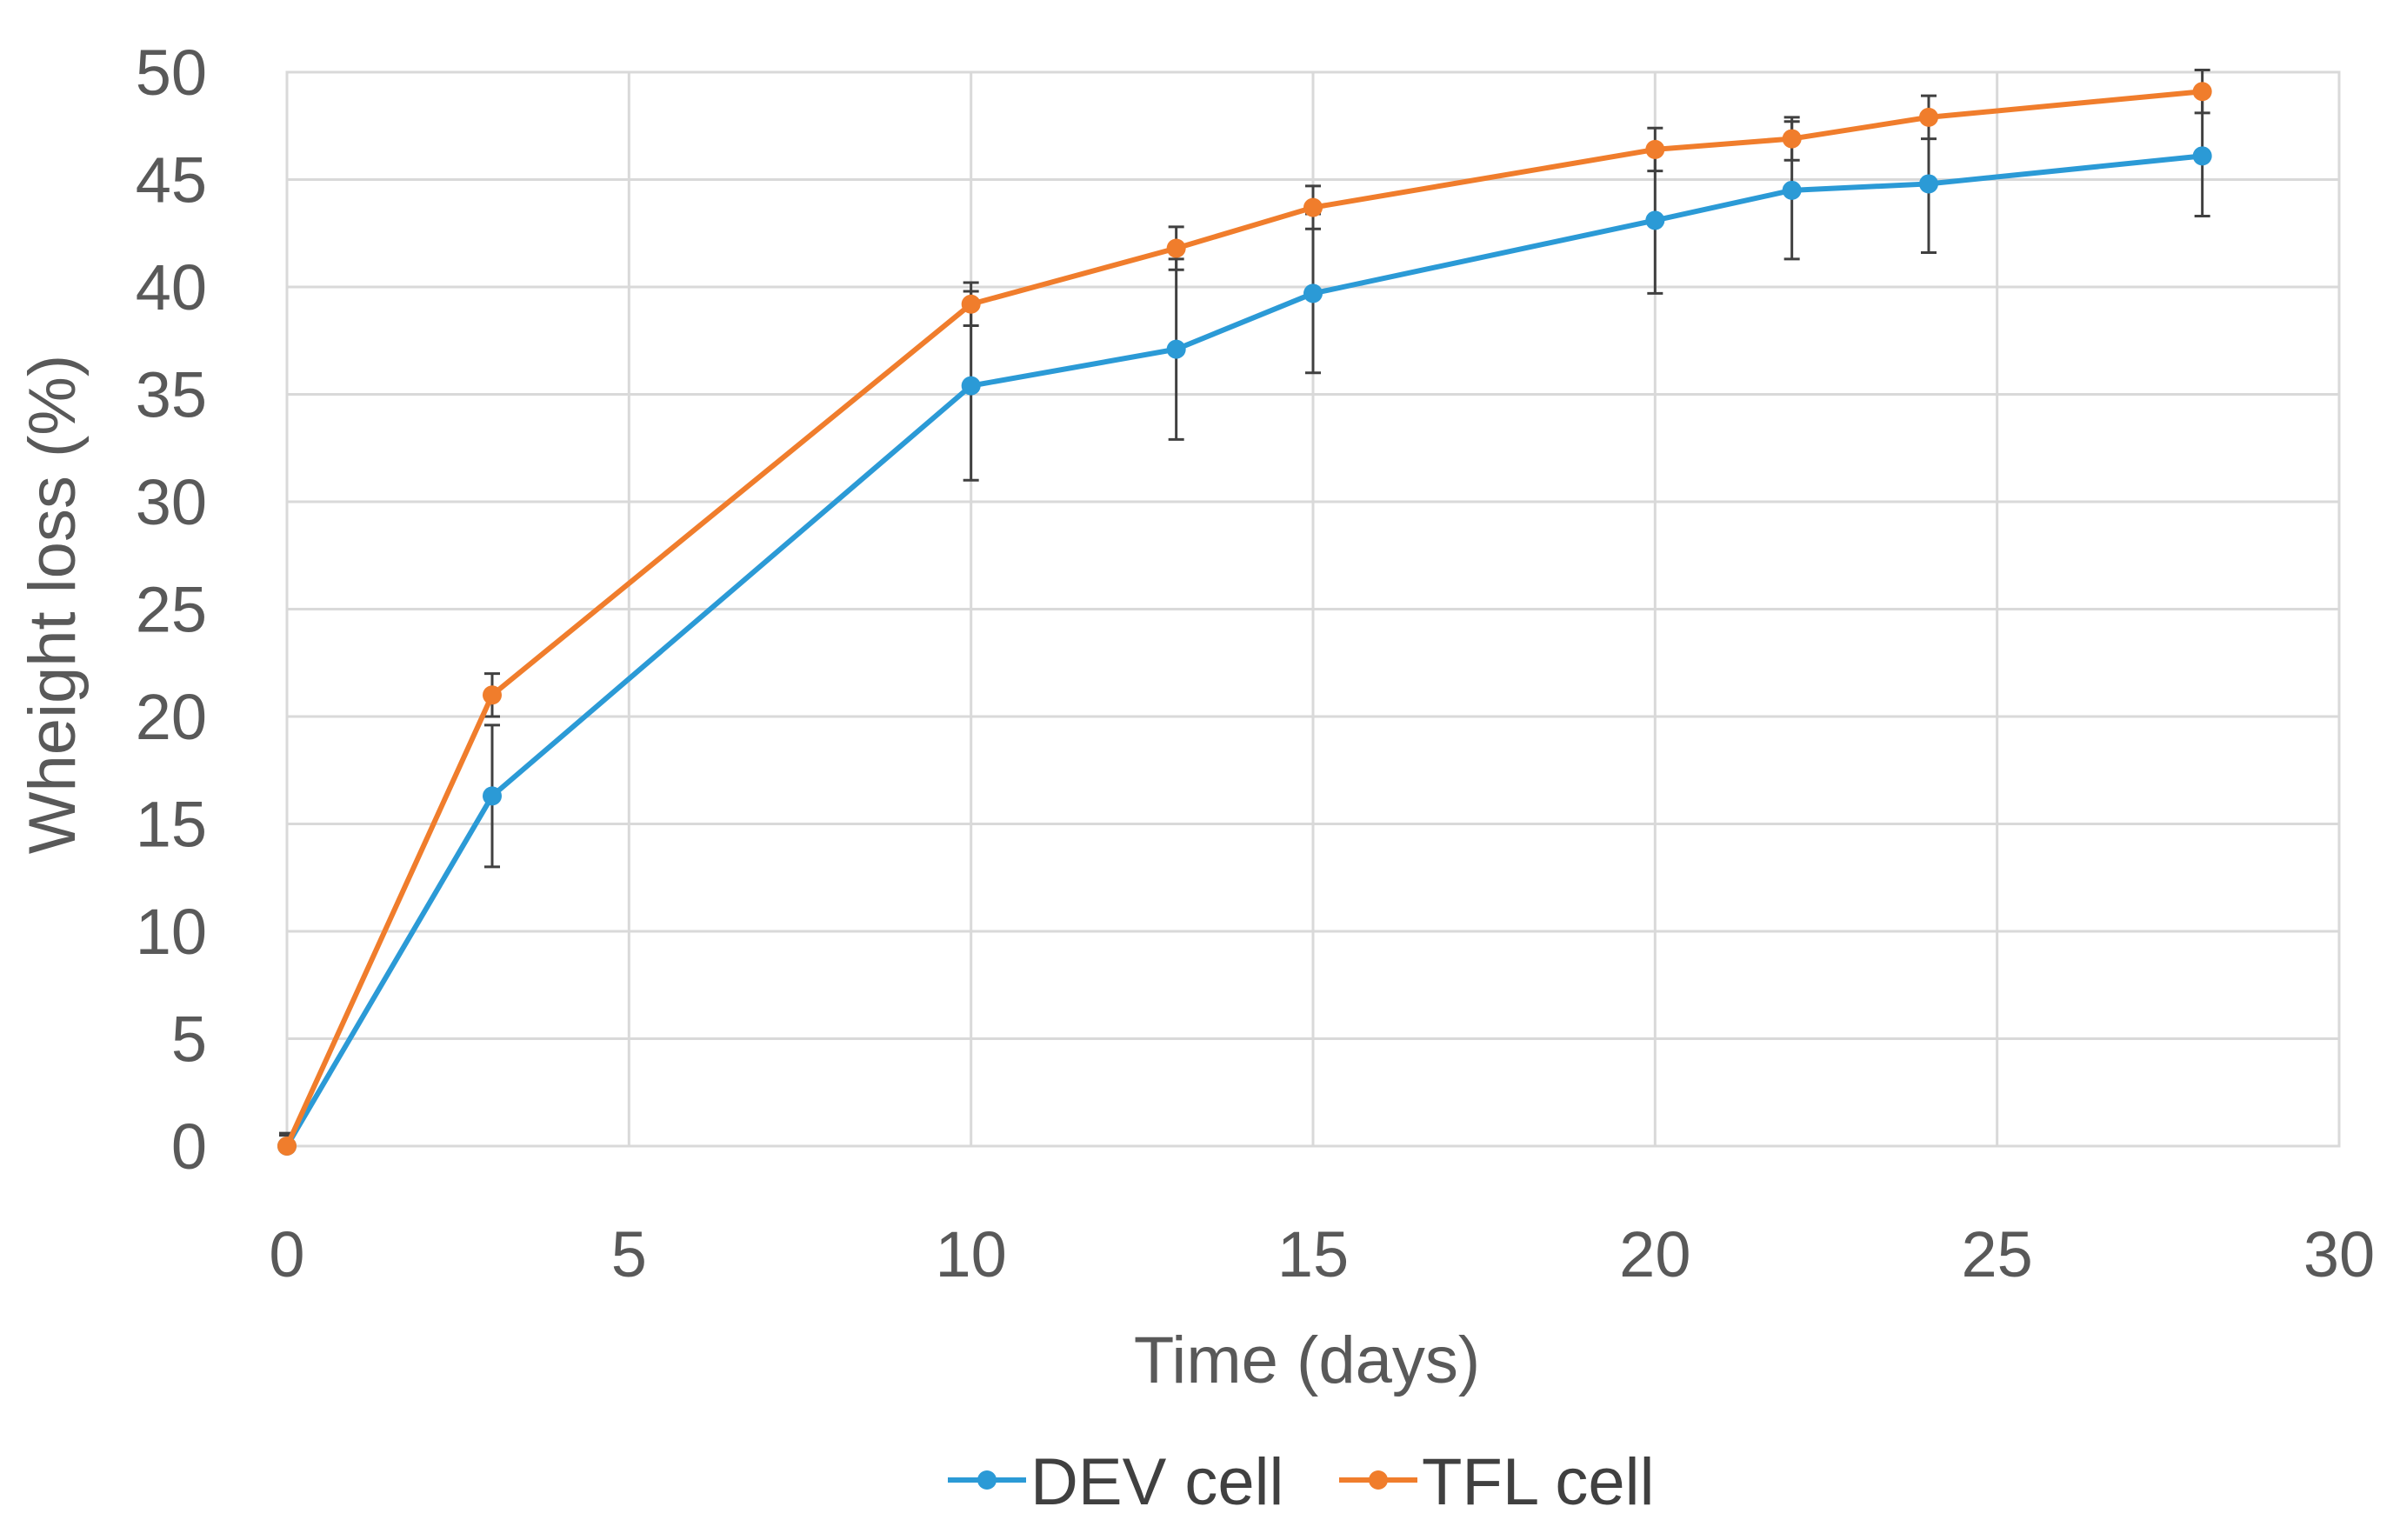 This screenshot has width=2400, height=1540. I want to click on legend-item-tfl: TFL cell, so click(1496, 1482).